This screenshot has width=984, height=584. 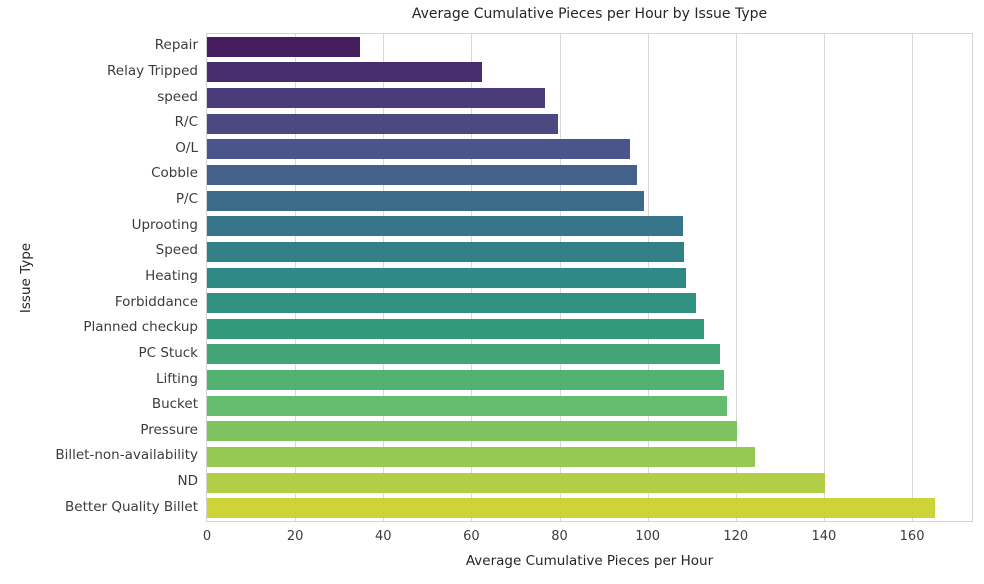 What do you see at coordinates (295, 536) in the screenshot?
I see `x-tick-label: 20` at bounding box center [295, 536].